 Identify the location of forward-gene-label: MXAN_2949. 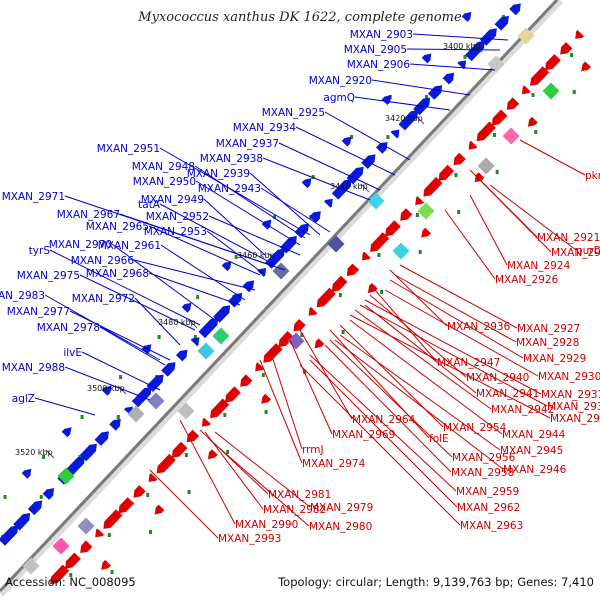
(172, 200).